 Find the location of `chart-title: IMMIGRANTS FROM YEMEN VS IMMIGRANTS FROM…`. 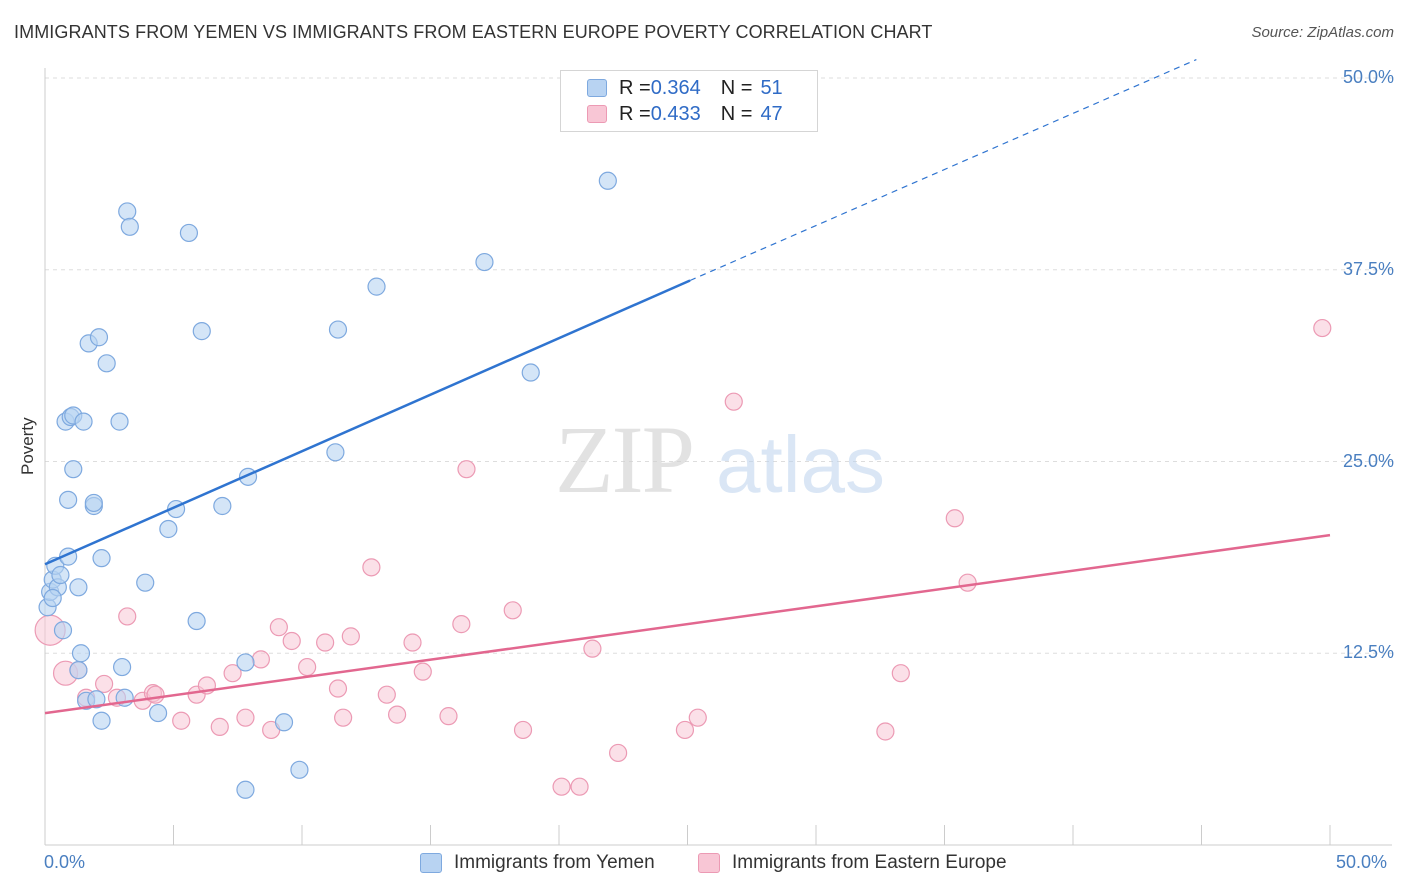

chart-title: IMMIGRANTS FROM YEMEN VS IMMIGRANTS FROM… is located at coordinates (473, 32).